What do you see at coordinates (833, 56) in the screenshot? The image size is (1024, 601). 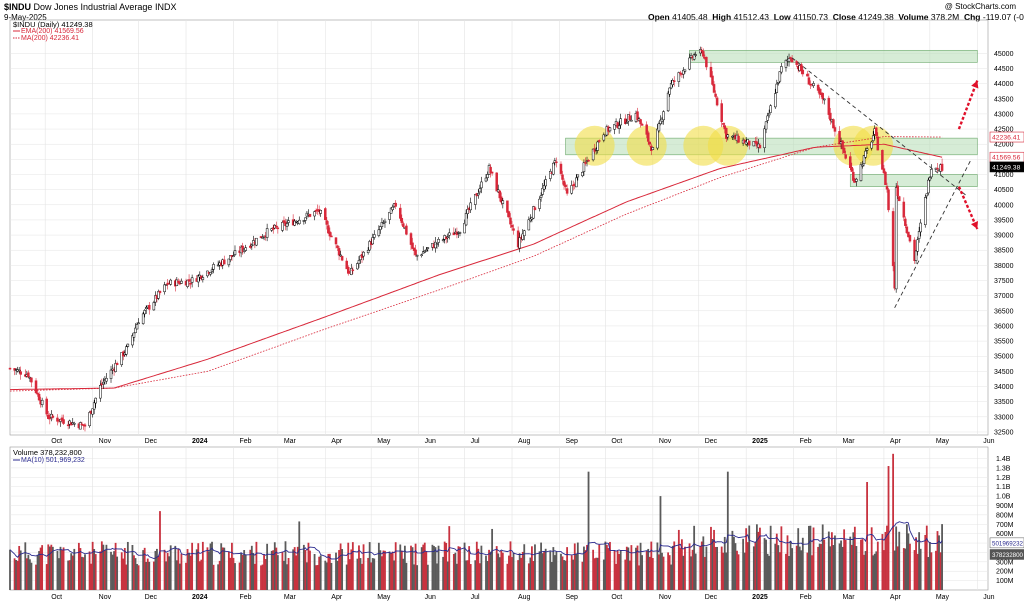 I see `resistance-zone` at bounding box center [833, 56].